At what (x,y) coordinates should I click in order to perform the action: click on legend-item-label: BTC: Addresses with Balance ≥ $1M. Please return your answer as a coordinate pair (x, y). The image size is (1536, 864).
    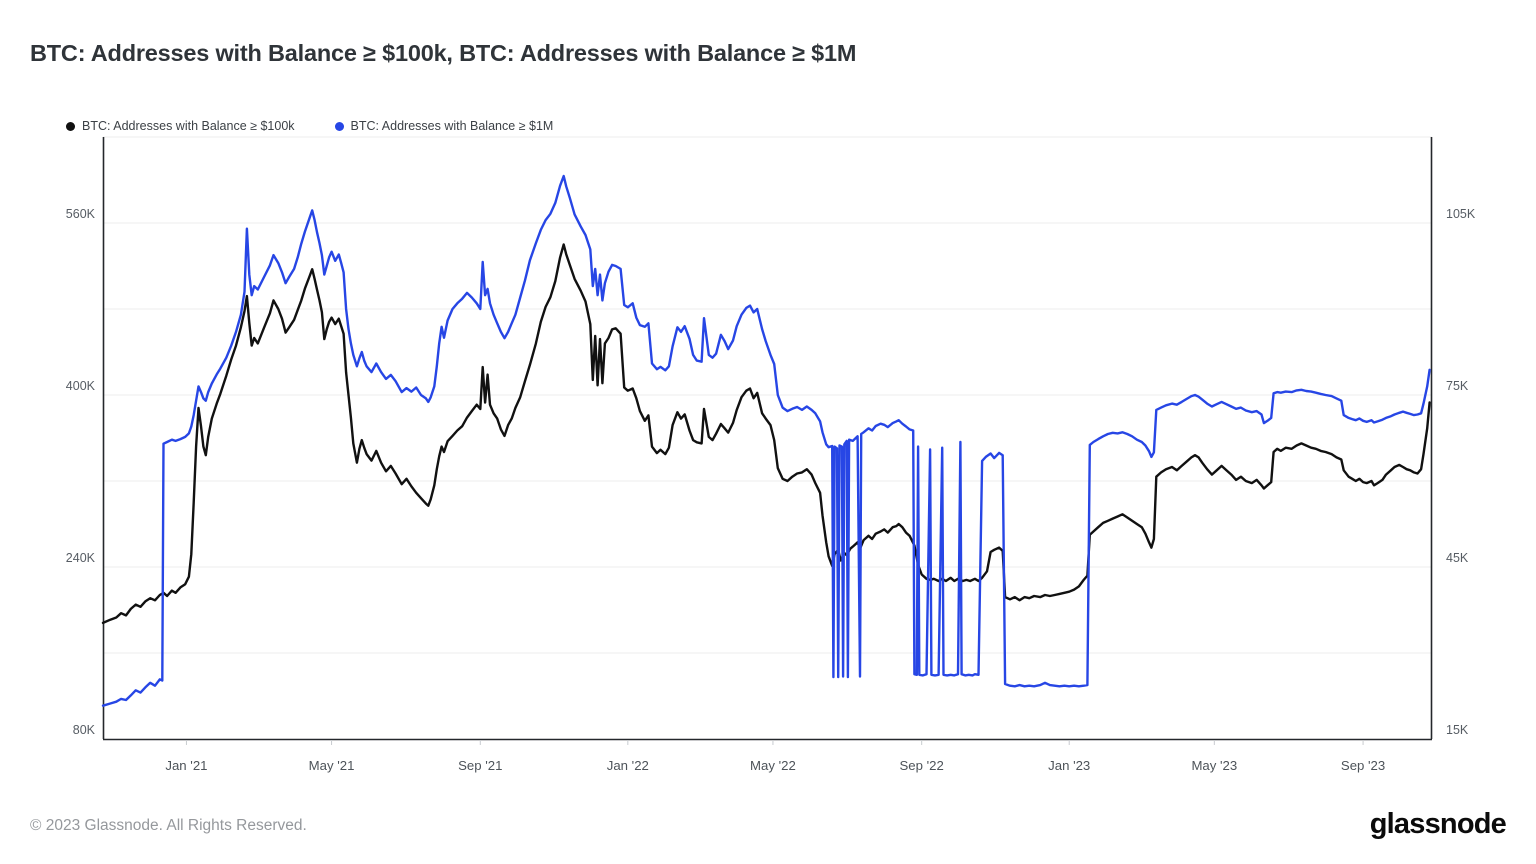
    Looking at the image, I should click on (452, 126).